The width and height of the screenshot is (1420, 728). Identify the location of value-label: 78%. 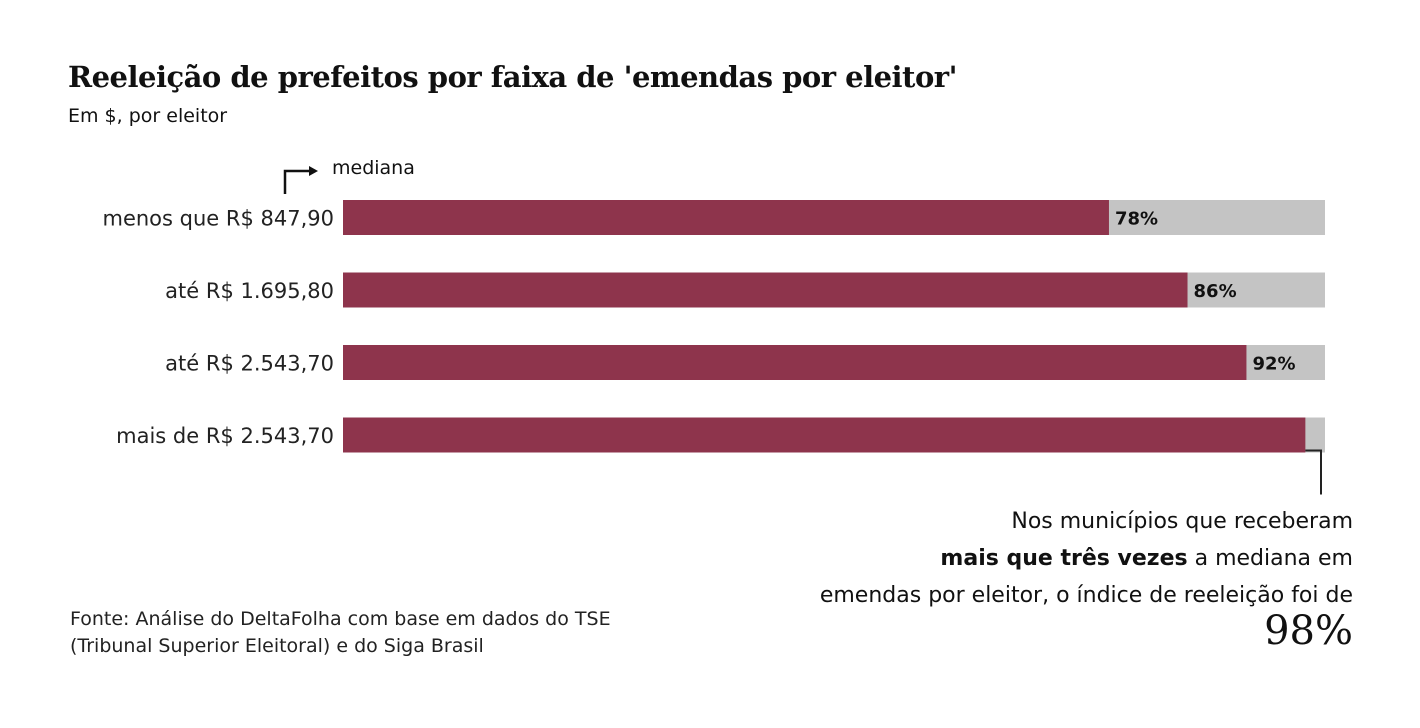
(1136, 219).